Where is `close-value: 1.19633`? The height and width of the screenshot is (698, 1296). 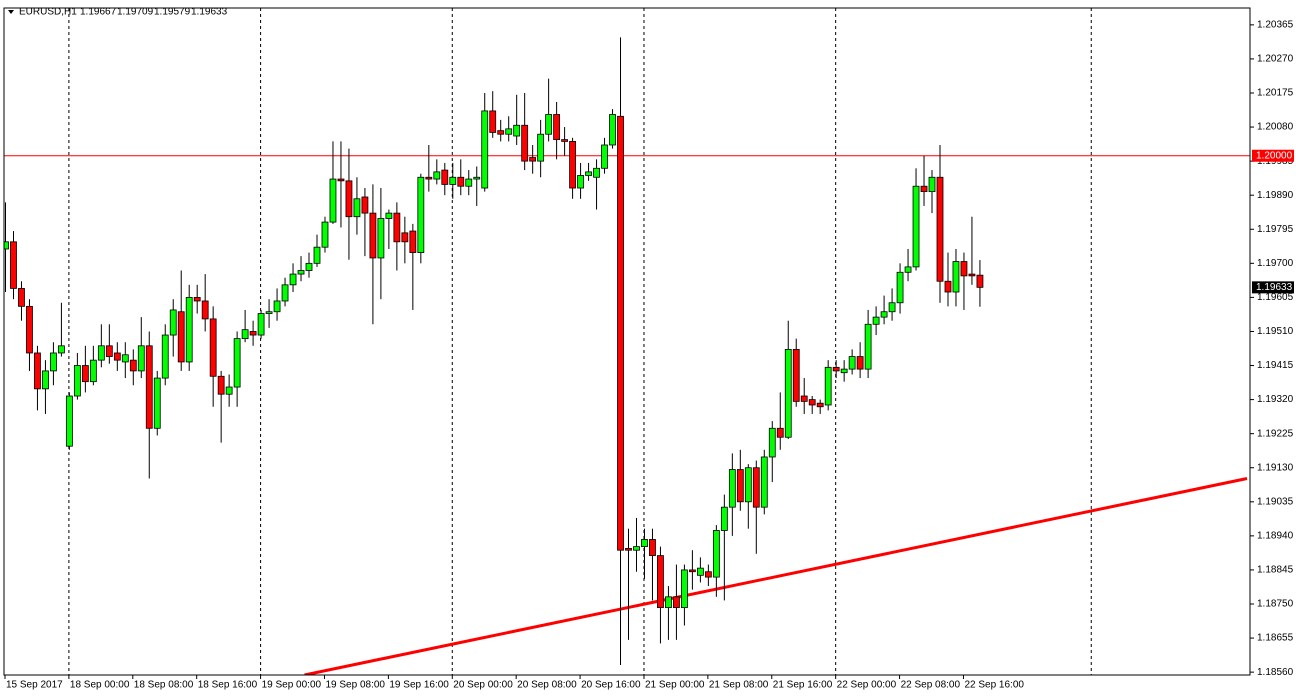
close-value: 1.19633 is located at coordinates (209, 12).